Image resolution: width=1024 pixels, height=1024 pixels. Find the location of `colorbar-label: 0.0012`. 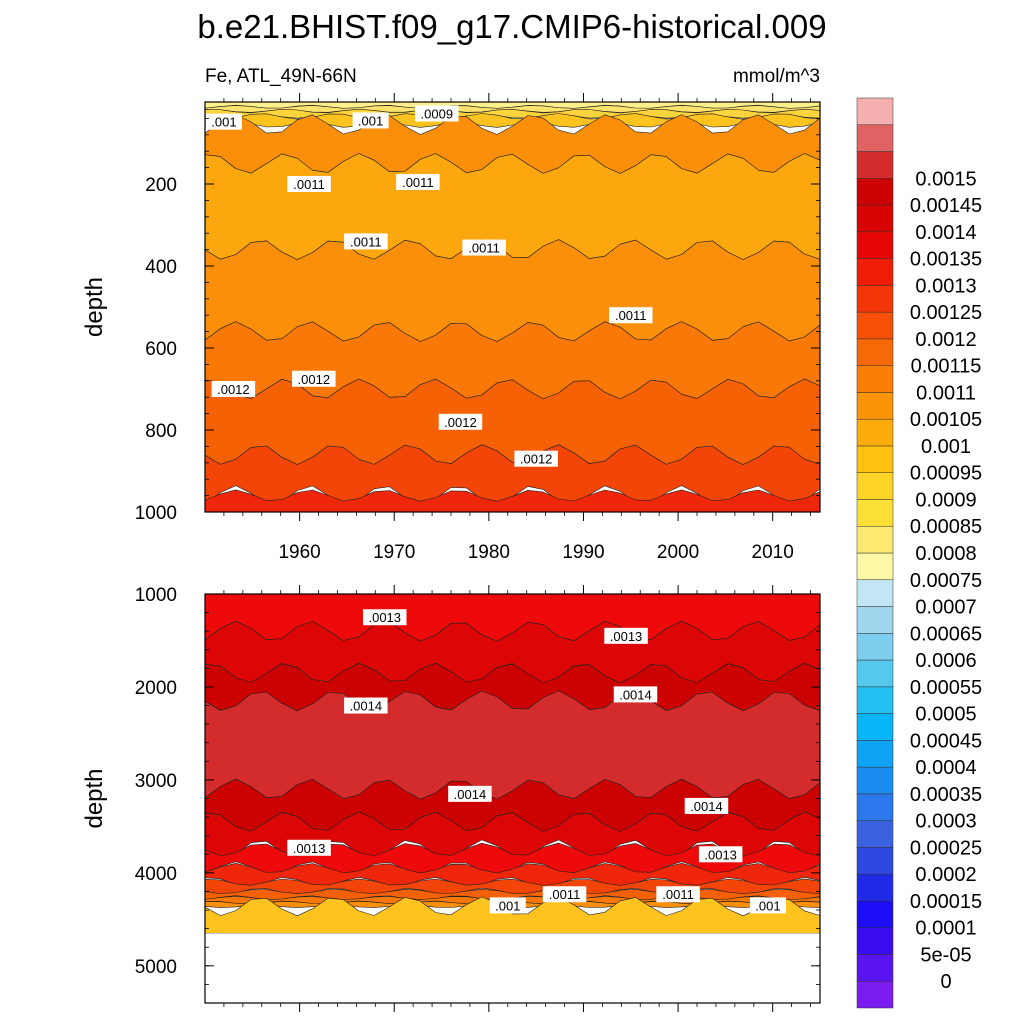

colorbar-label: 0.0012 is located at coordinates (945, 340).